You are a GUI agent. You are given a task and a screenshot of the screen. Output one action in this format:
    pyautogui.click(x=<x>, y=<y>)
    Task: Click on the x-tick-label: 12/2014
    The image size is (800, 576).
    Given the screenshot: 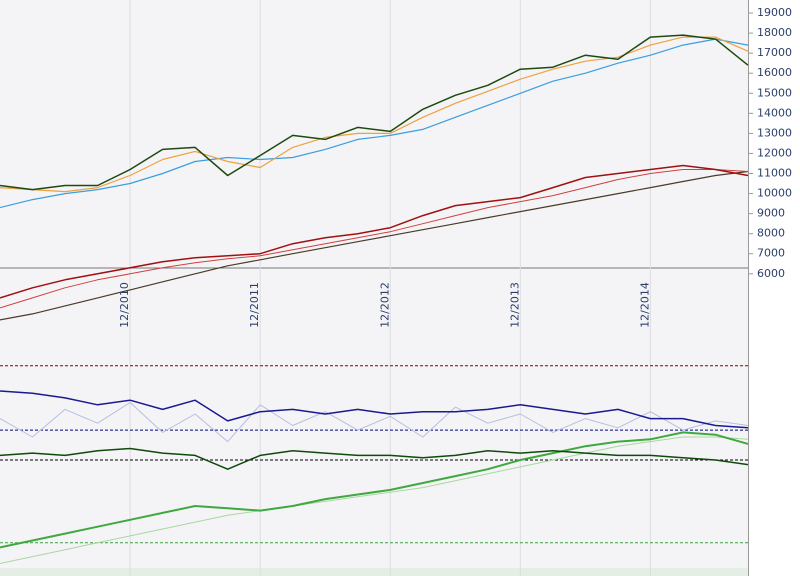 What is the action you would take?
    pyautogui.click(x=644, y=305)
    